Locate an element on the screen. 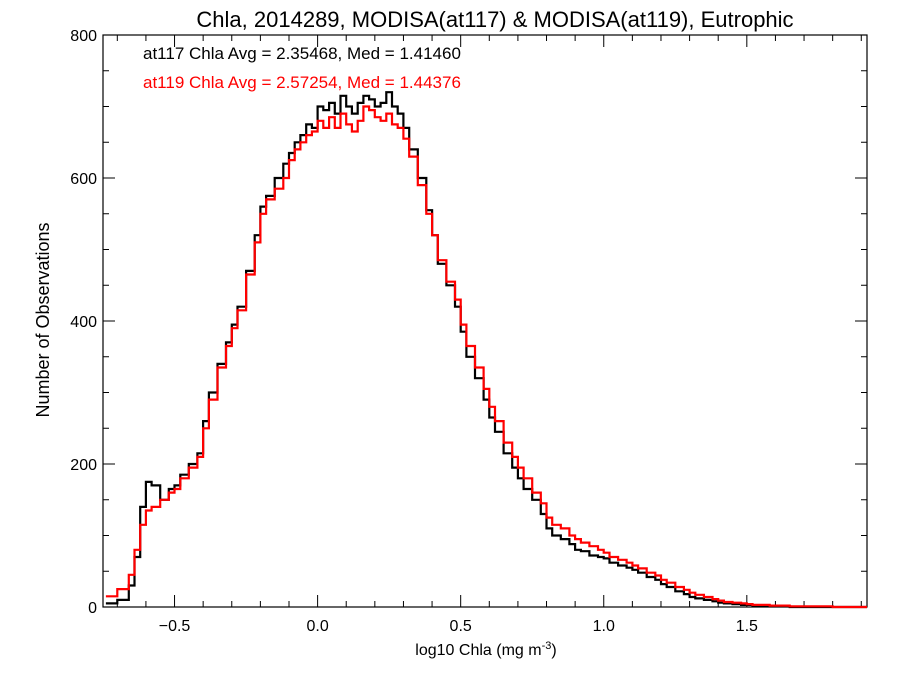  y-axis-label: Number of Observations is located at coordinates (43, 319).